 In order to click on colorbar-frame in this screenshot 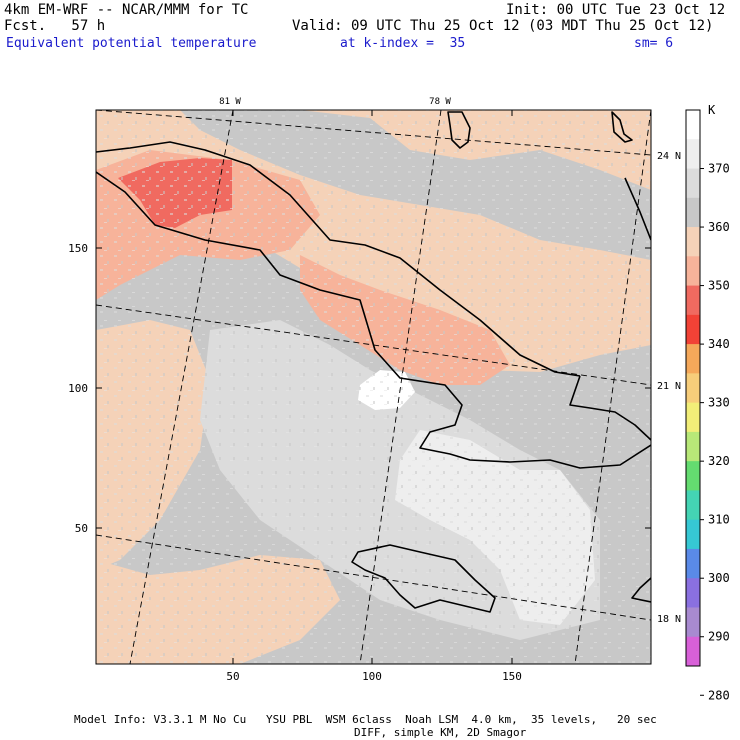, I will do `click(693, 388)`.